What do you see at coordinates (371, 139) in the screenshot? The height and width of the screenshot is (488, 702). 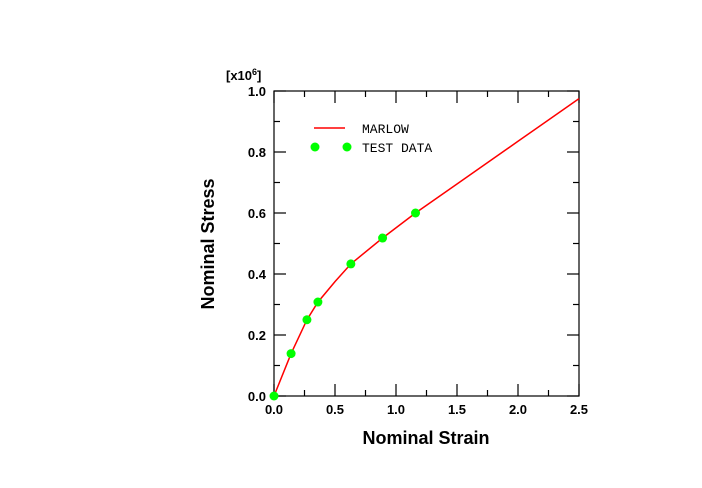 I see `legend: MARLOW TEST DATA` at bounding box center [371, 139].